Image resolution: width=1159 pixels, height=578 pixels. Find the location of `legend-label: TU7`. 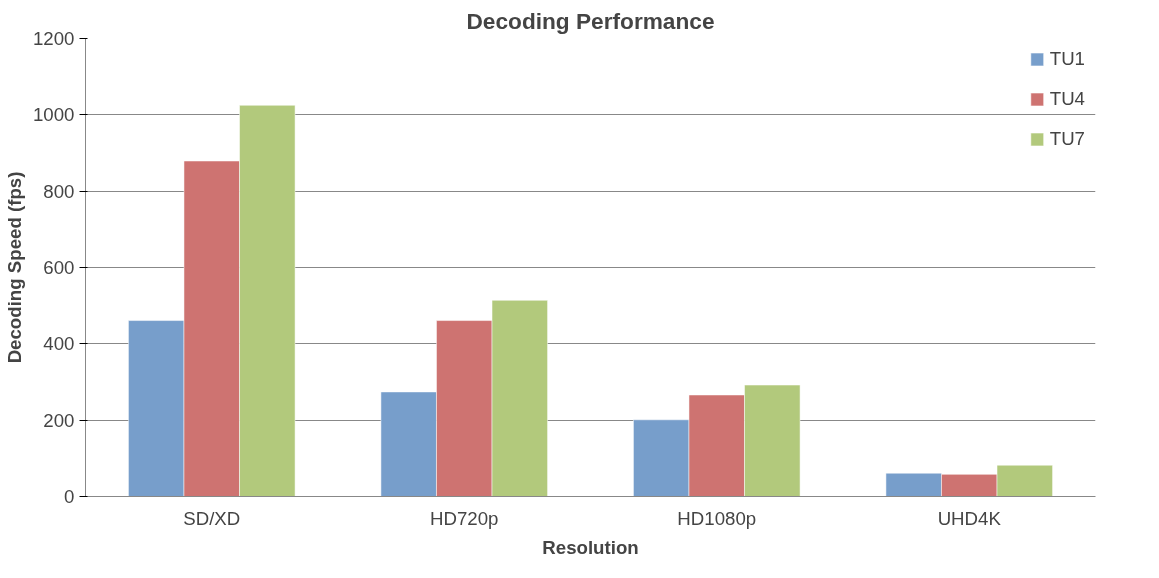

legend-label: TU7 is located at coordinates (1067, 139).